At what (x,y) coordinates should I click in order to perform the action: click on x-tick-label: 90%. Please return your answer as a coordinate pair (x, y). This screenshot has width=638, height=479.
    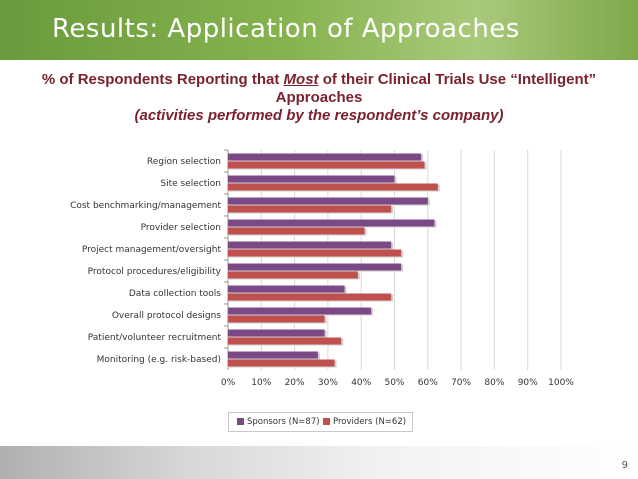
    Looking at the image, I should click on (528, 383).